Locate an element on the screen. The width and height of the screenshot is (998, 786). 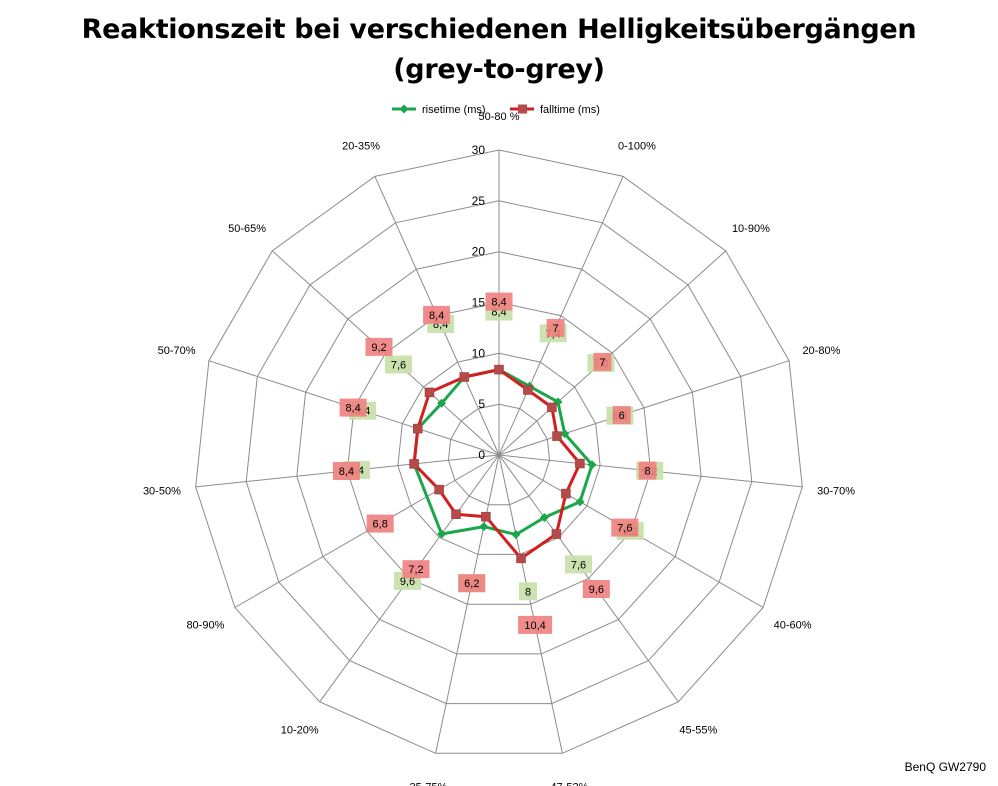
series-falltime is located at coordinates (497, 464).